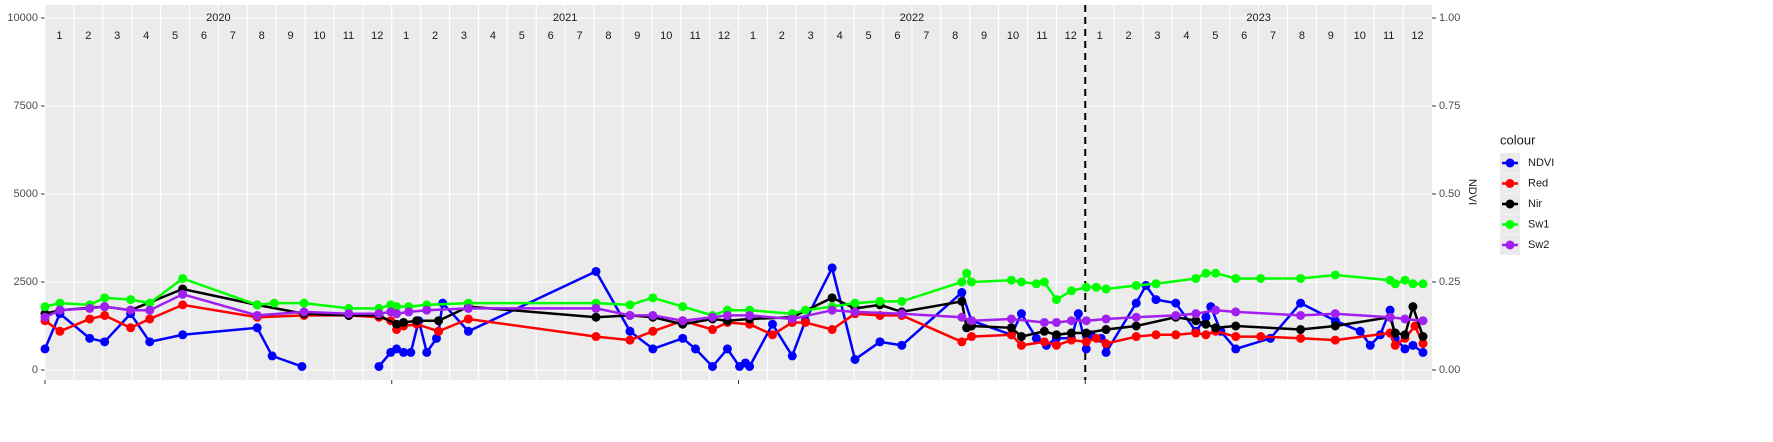 This screenshot has height=442, width=1773. Describe the element at coordinates (1538, 245) in the screenshot. I see `legend-label: Sw2` at that location.